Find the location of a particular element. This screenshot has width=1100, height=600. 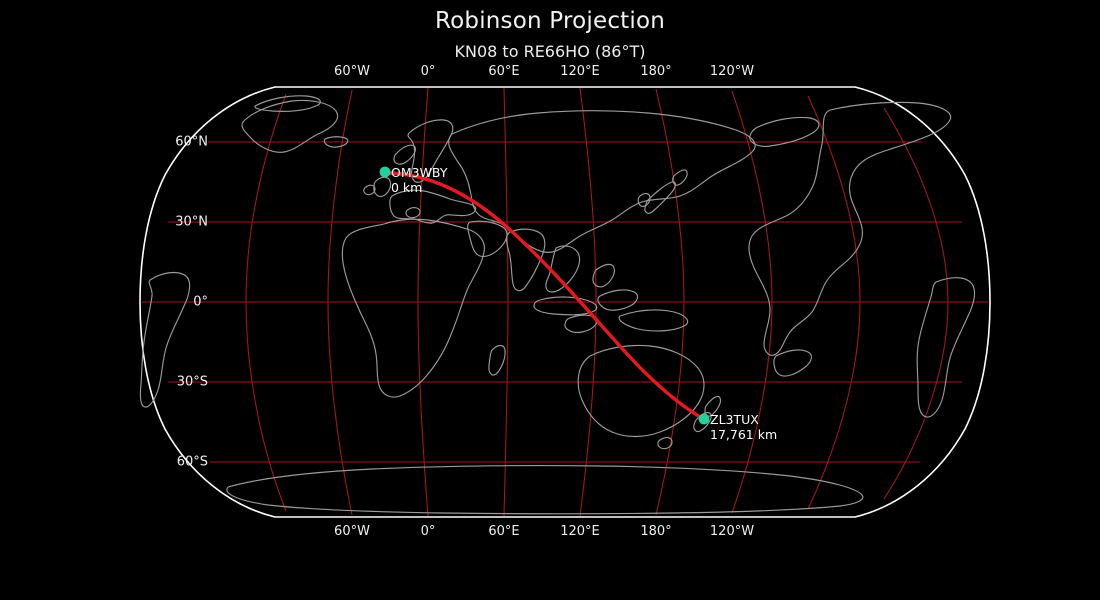

lon-tick-top-3: 120°E is located at coordinates (580, 71).